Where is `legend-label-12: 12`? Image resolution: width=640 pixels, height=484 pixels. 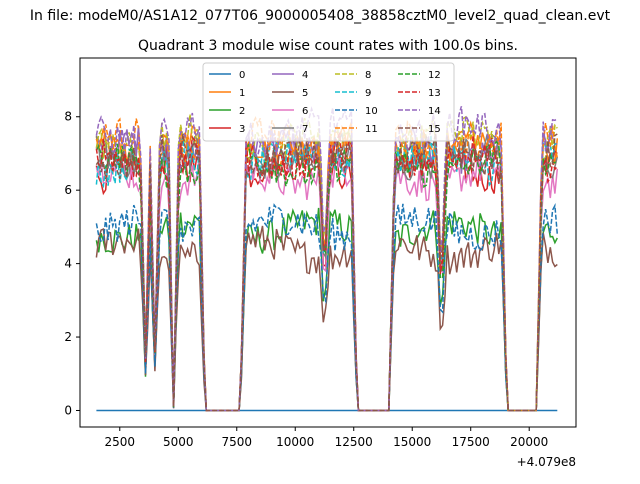
legend-label-12: 12 is located at coordinates (434, 75).